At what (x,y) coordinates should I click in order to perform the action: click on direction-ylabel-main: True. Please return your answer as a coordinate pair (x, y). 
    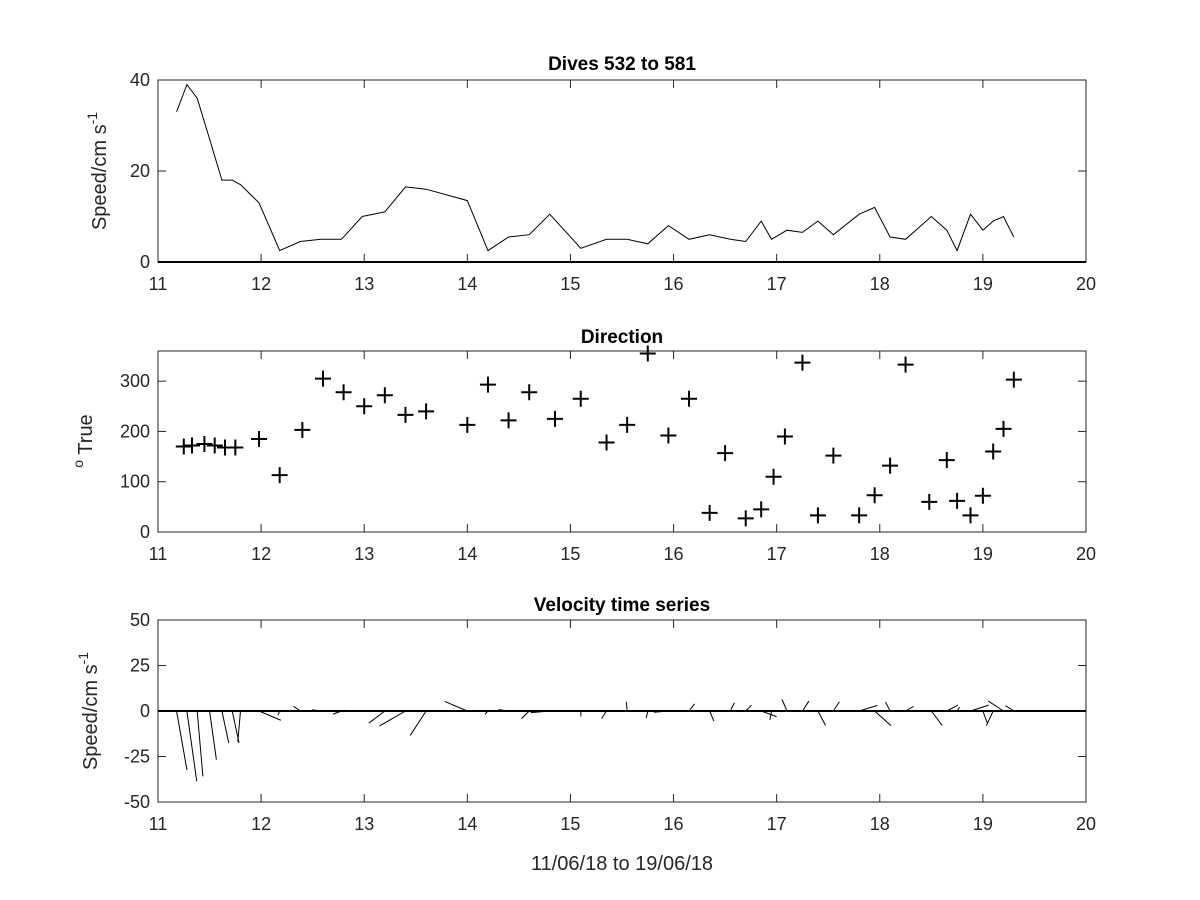
    Looking at the image, I should click on (86, 437).